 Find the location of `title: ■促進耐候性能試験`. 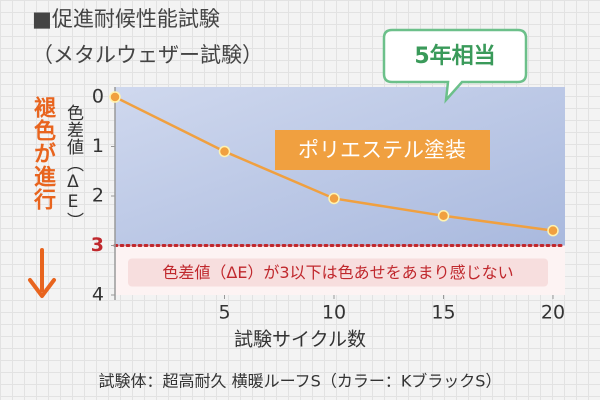

title: ■促進耐候性能試験 is located at coordinates (126, 19).